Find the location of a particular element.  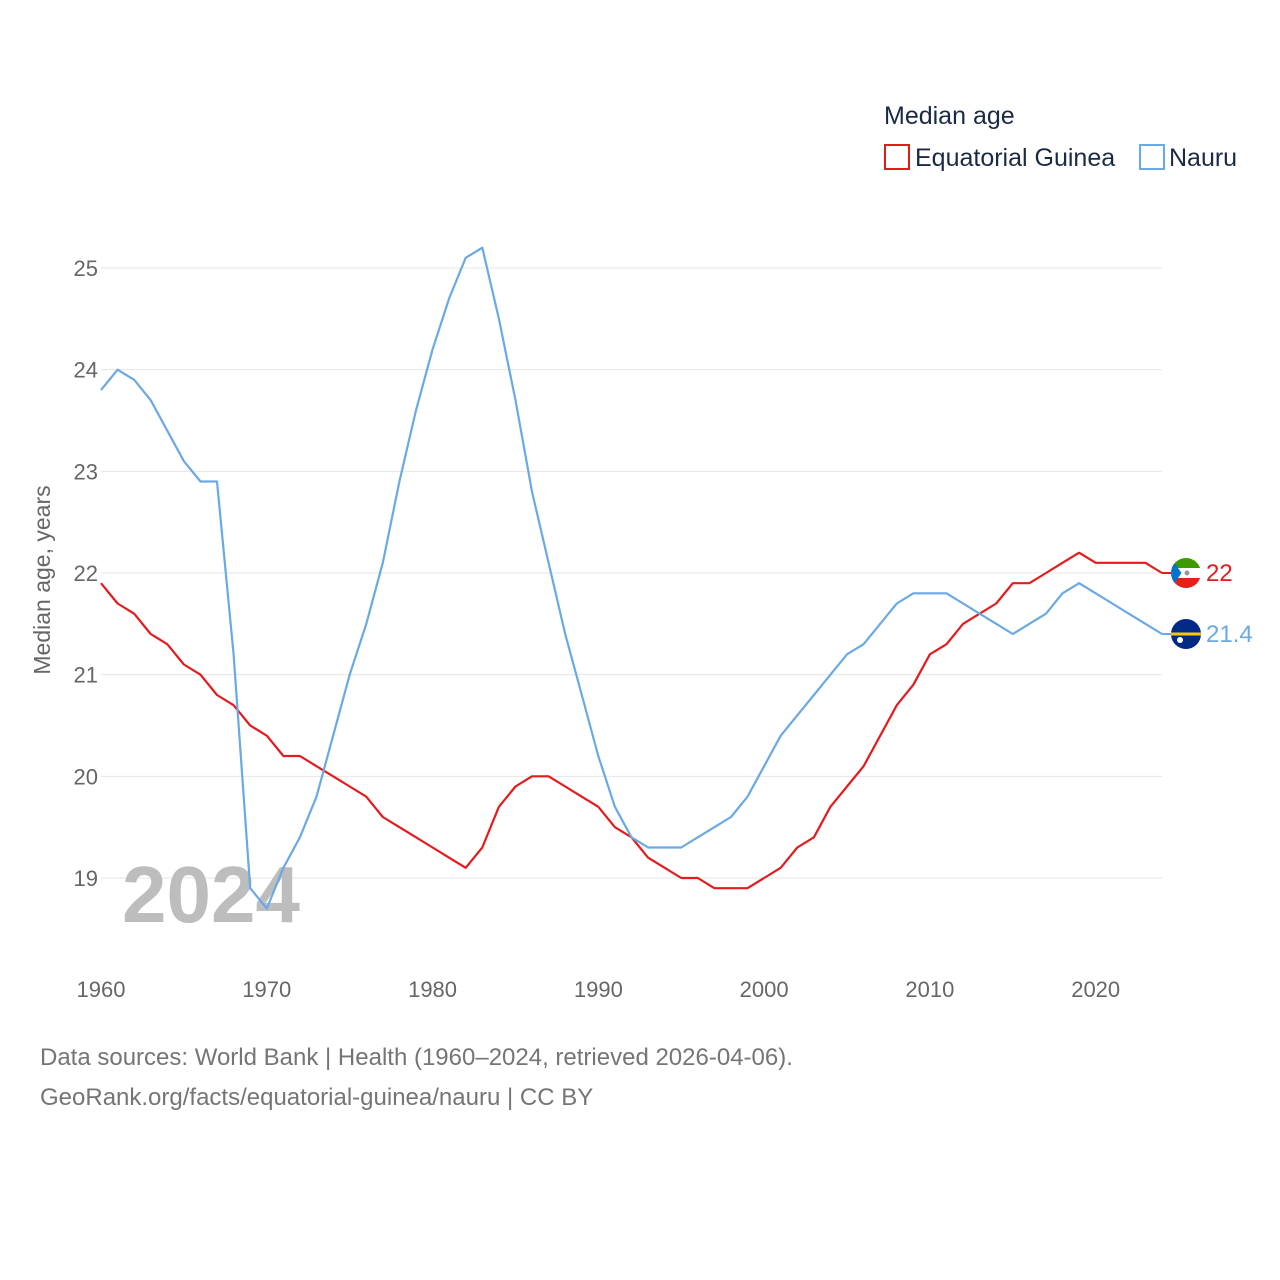

flag-icon-nauru is located at coordinates (1186, 634).